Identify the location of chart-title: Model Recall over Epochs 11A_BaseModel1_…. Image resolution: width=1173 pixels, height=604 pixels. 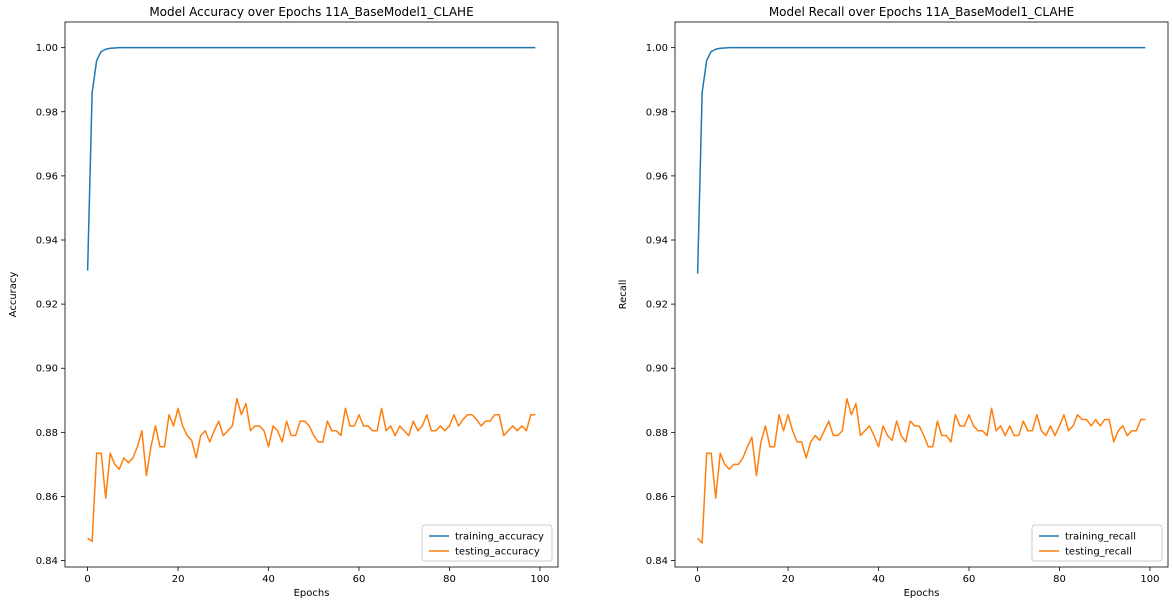
(921, 12).